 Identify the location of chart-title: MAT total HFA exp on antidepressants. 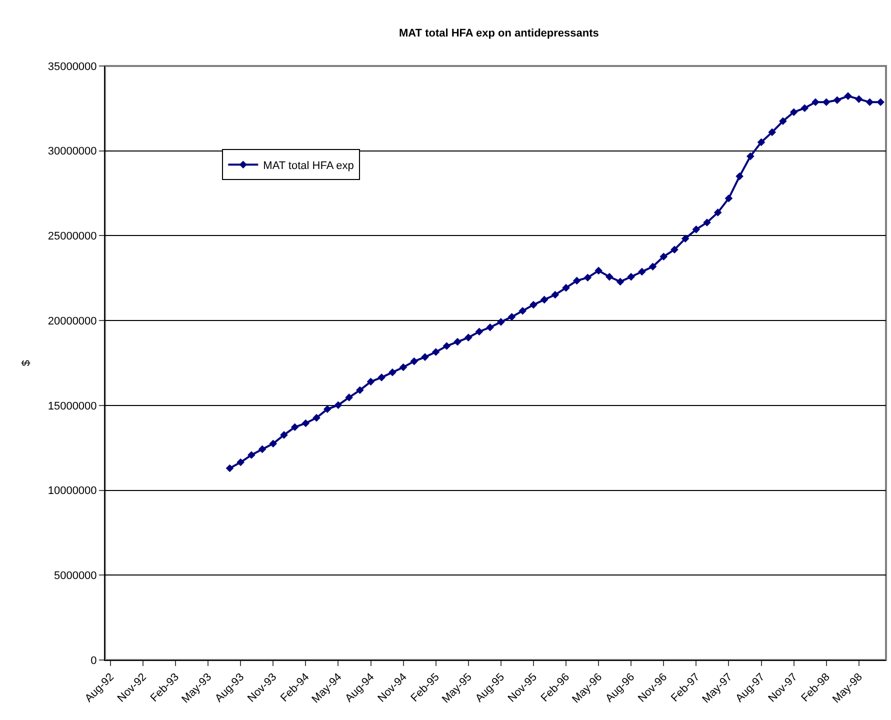
(499, 34).